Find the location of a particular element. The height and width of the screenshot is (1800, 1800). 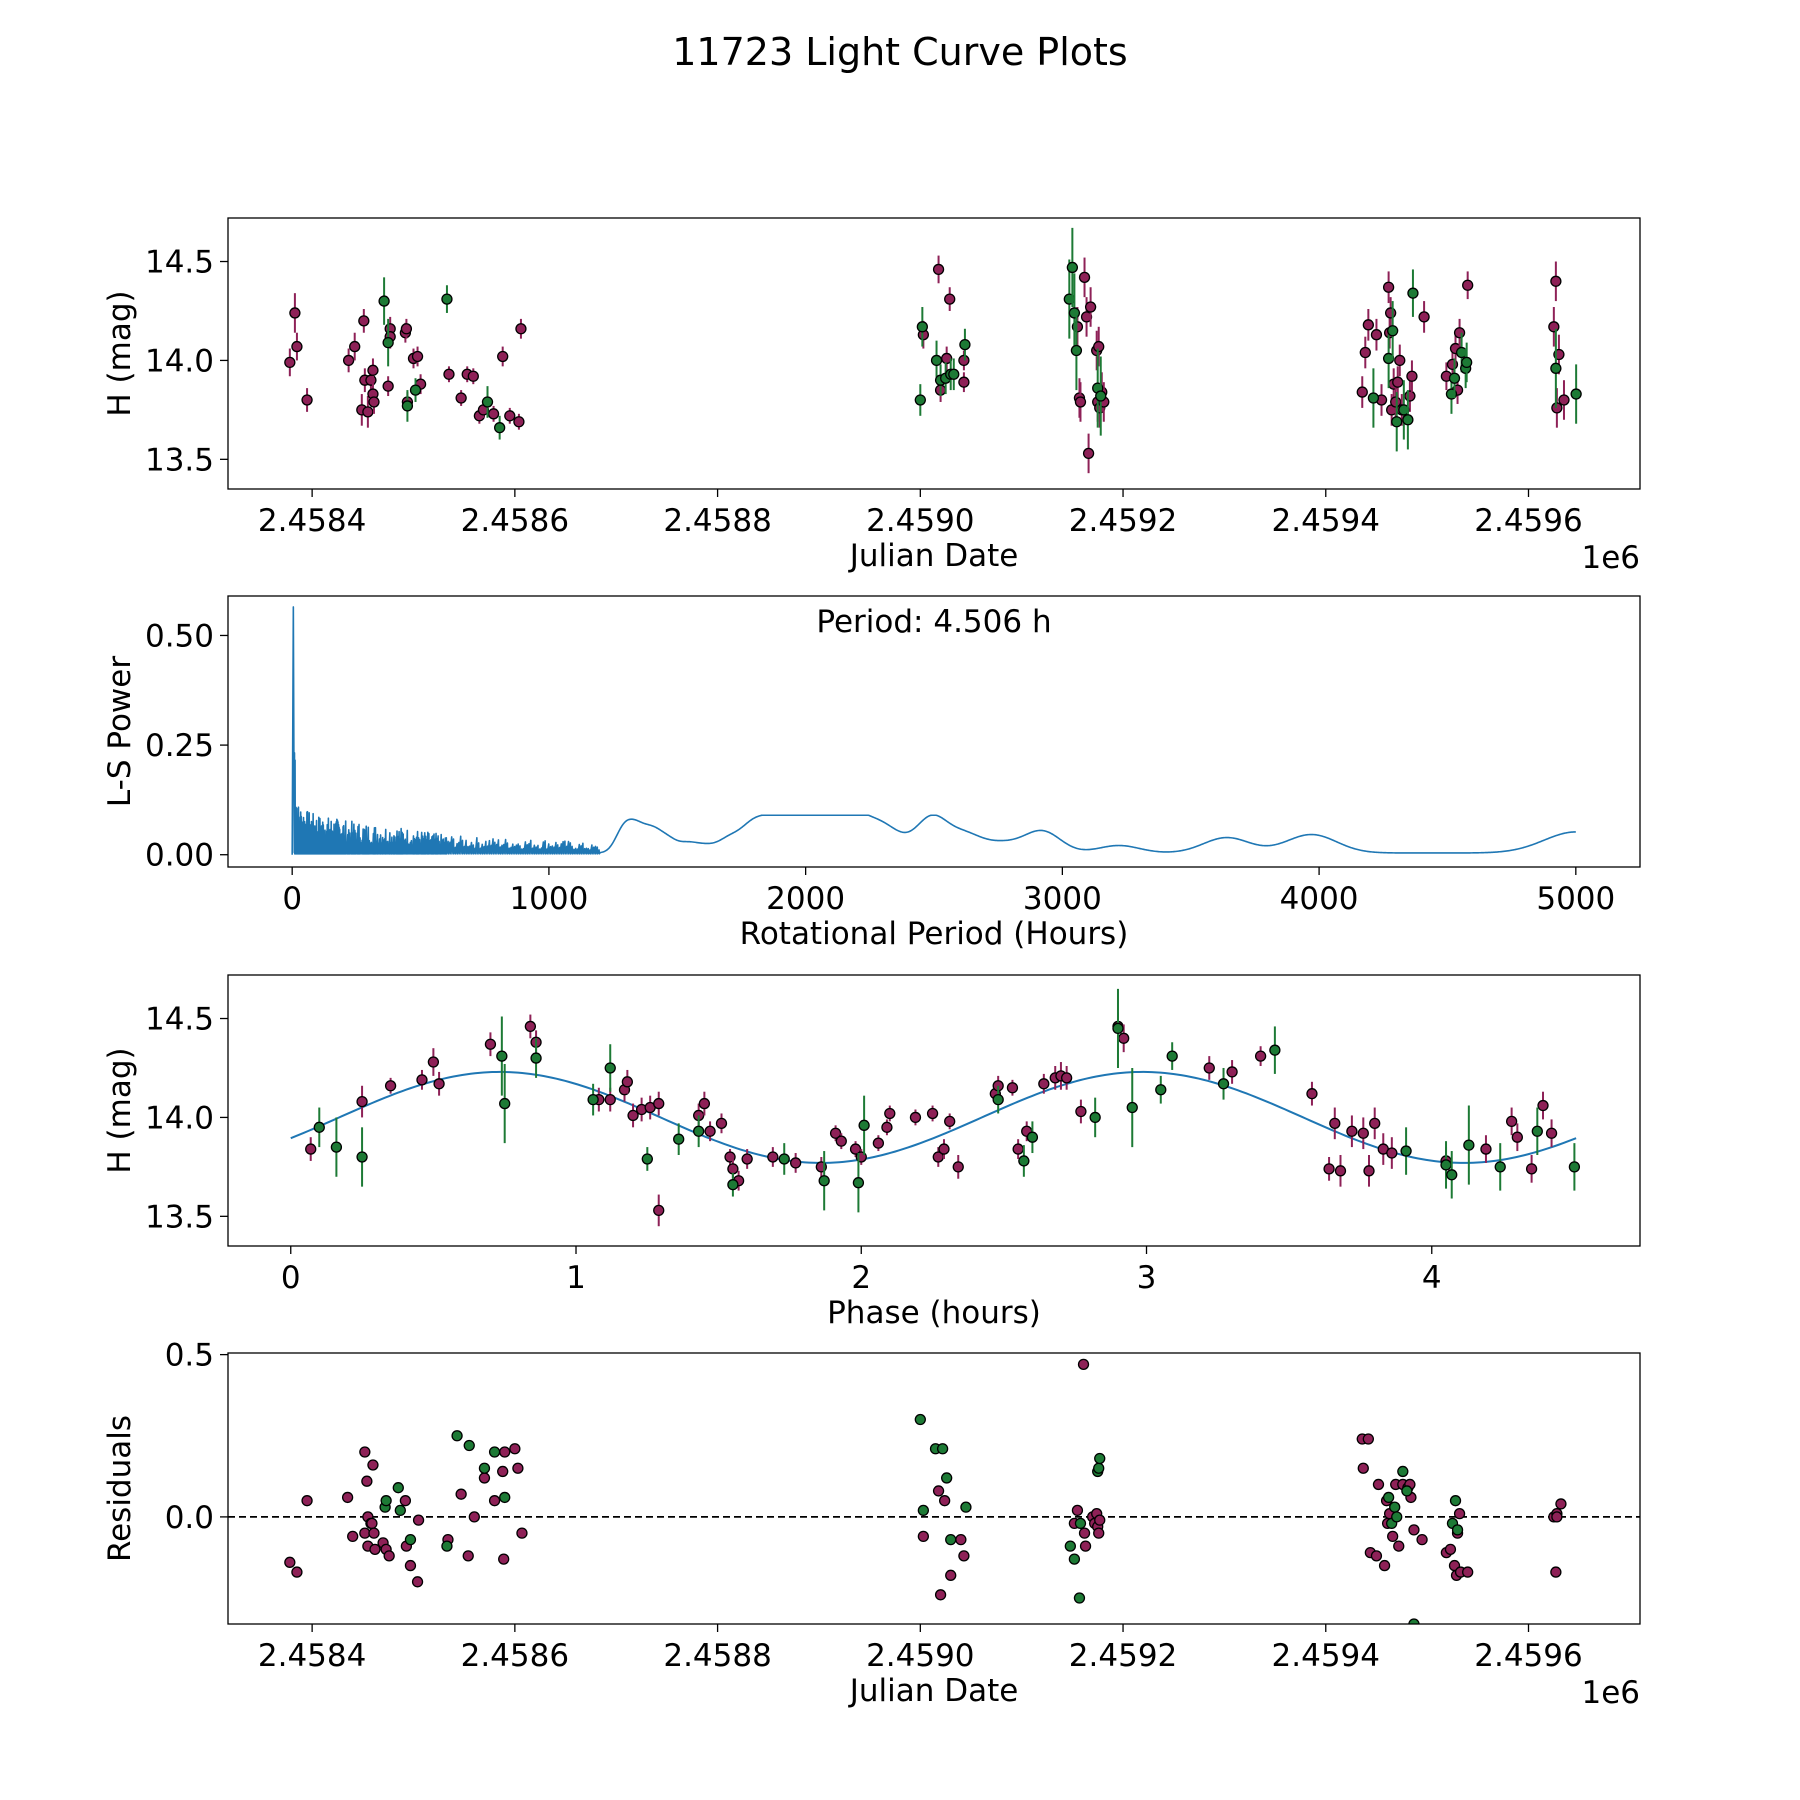

x-tick-label: 3000 is located at coordinates (1062, 899).